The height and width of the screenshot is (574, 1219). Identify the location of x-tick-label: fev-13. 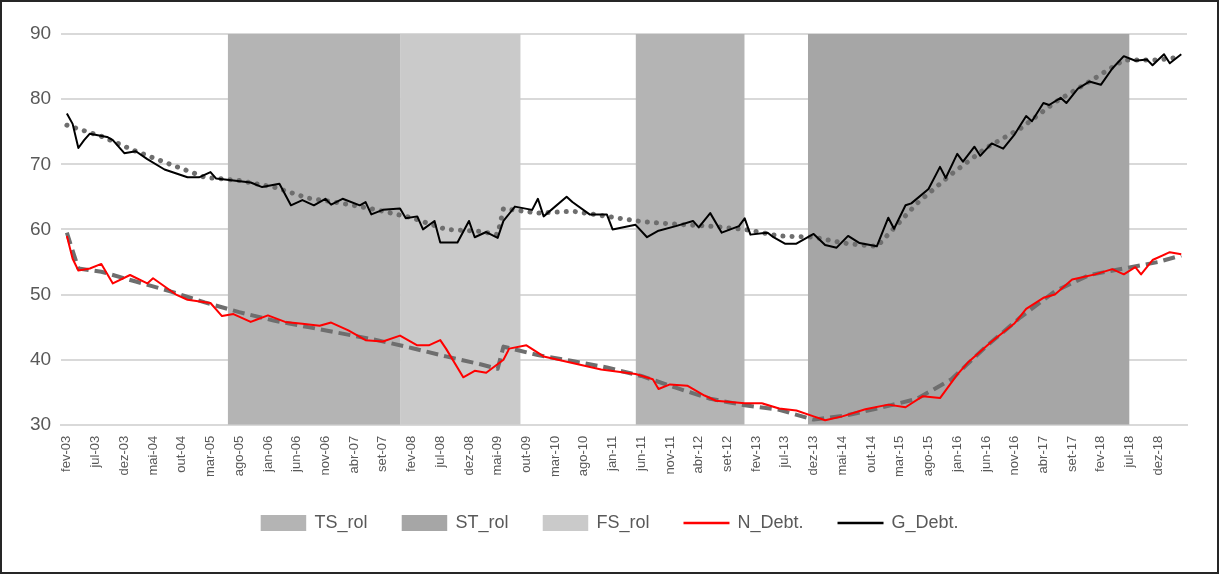
(755, 453).